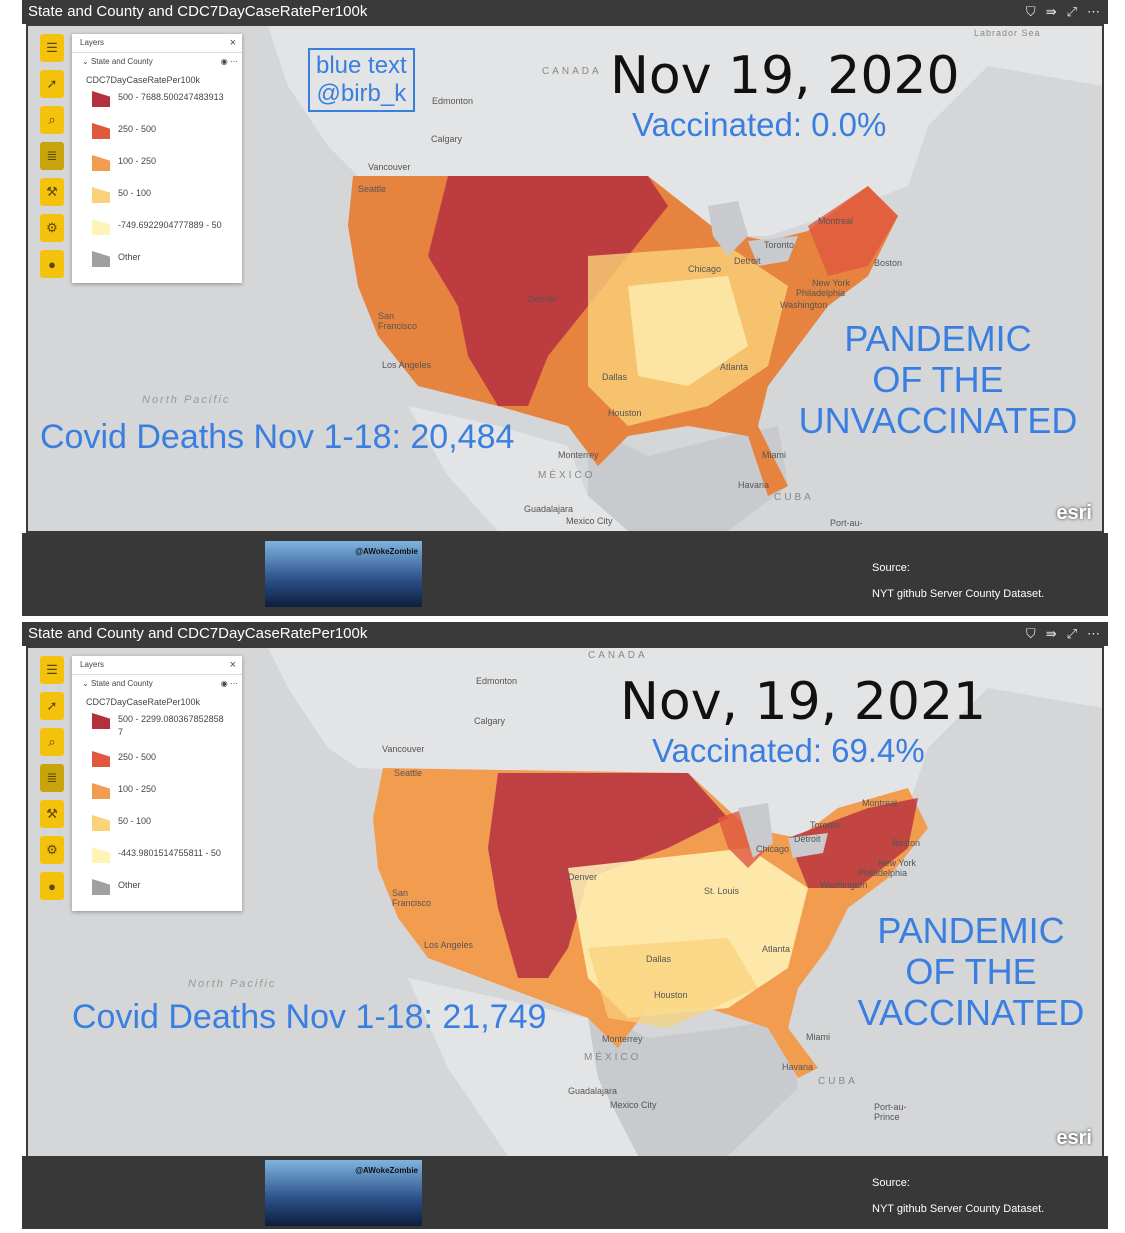  What do you see at coordinates (891, 568) in the screenshot?
I see `source-label: Source:` at bounding box center [891, 568].